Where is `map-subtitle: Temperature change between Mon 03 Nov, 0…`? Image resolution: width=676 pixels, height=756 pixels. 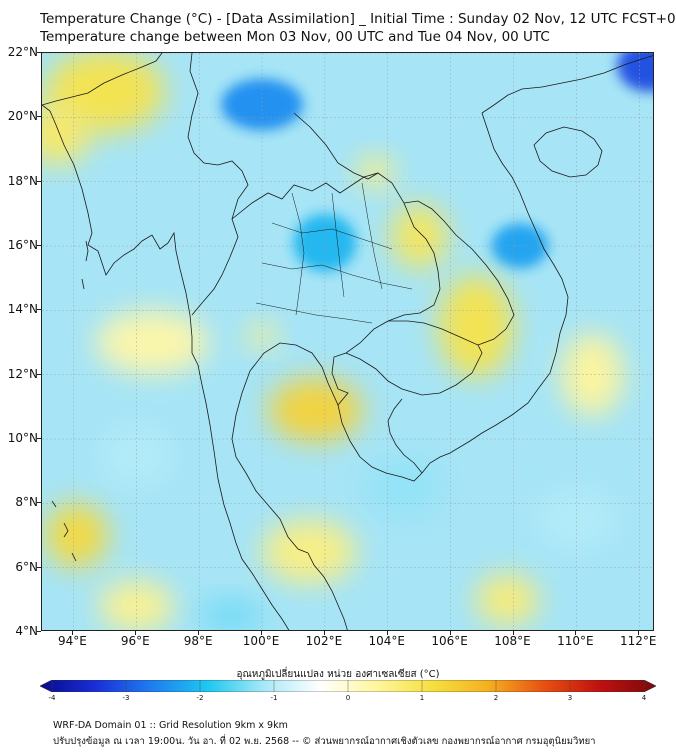 map-subtitle: Temperature change between Mon 03 Nov, 0… is located at coordinates (295, 37).